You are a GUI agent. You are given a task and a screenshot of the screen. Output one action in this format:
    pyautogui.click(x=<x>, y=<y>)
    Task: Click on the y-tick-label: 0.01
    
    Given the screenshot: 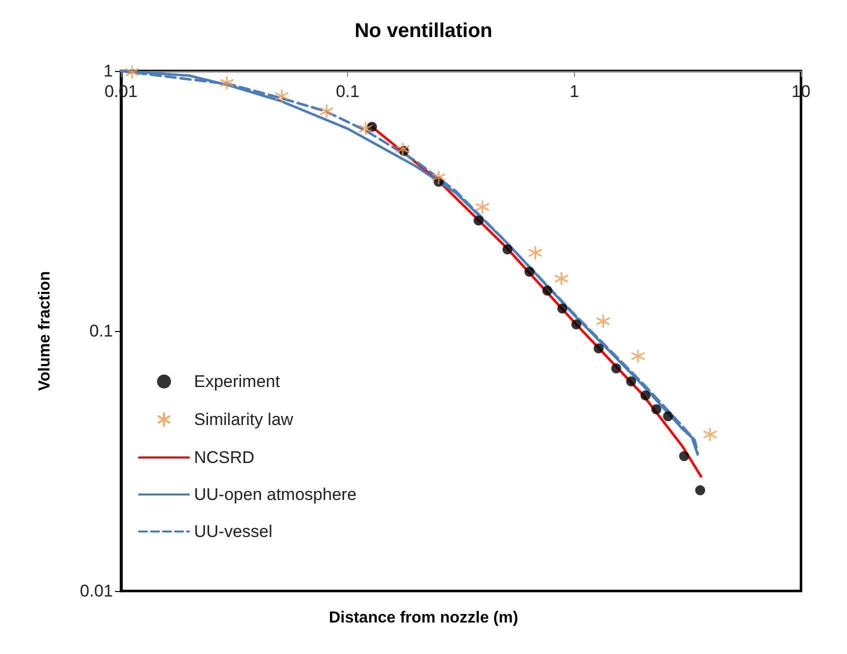 What is the action you would take?
    pyautogui.click(x=96, y=591)
    